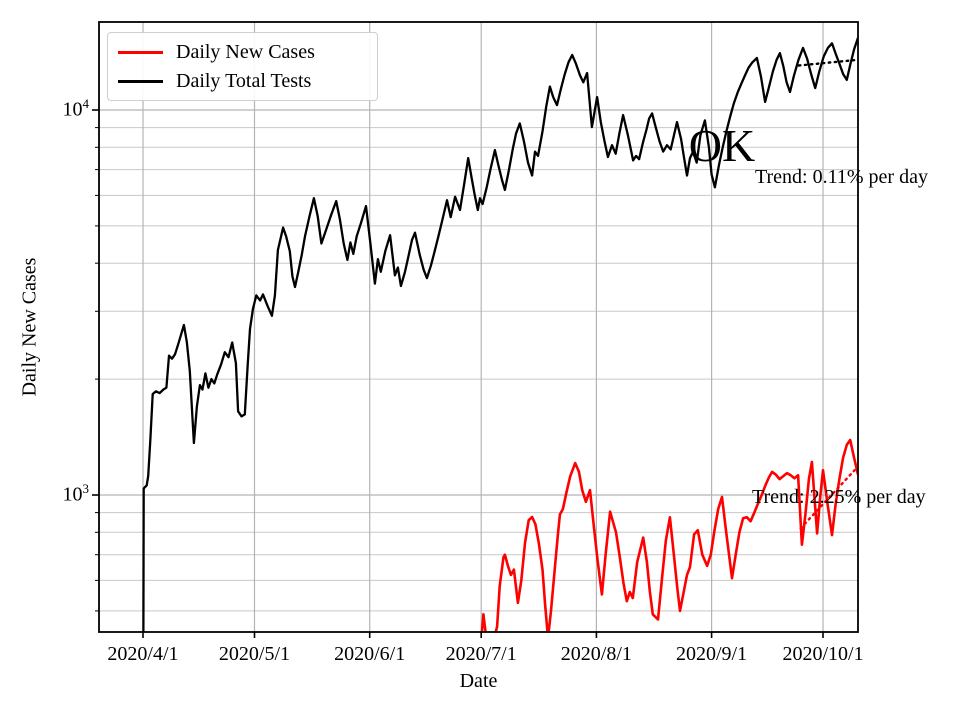  I want to click on legend-entry-daily-new-cases: Daily New Cases, so click(242, 52).